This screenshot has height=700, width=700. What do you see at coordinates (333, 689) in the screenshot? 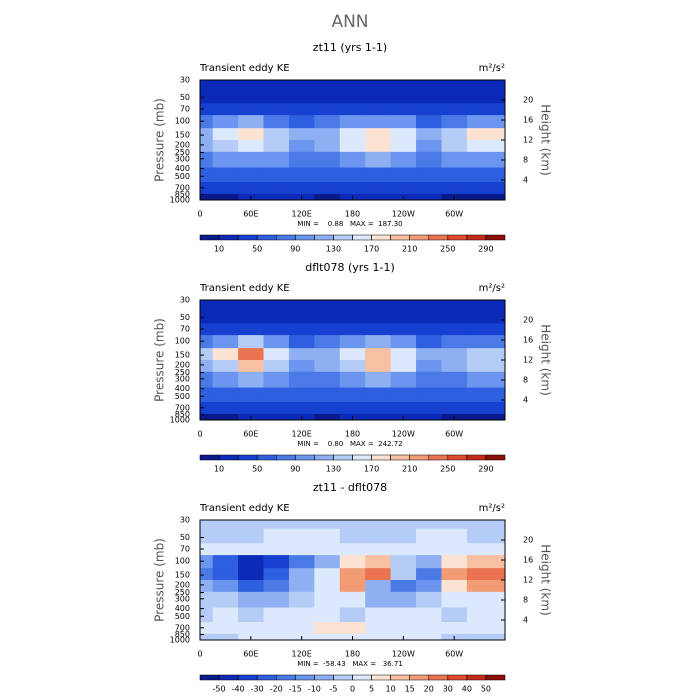
I see `colorbar-label: -5` at bounding box center [333, 689].